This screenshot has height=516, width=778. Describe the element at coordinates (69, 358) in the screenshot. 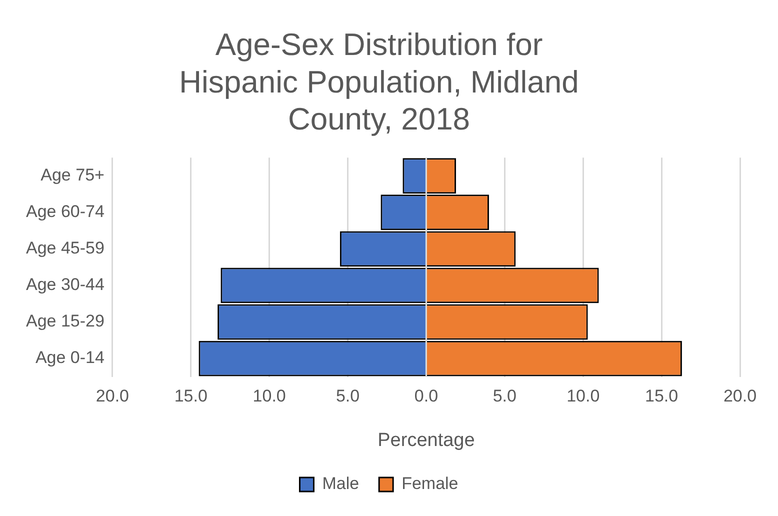

I see `y-tick-label: Age 0-14` at that location.